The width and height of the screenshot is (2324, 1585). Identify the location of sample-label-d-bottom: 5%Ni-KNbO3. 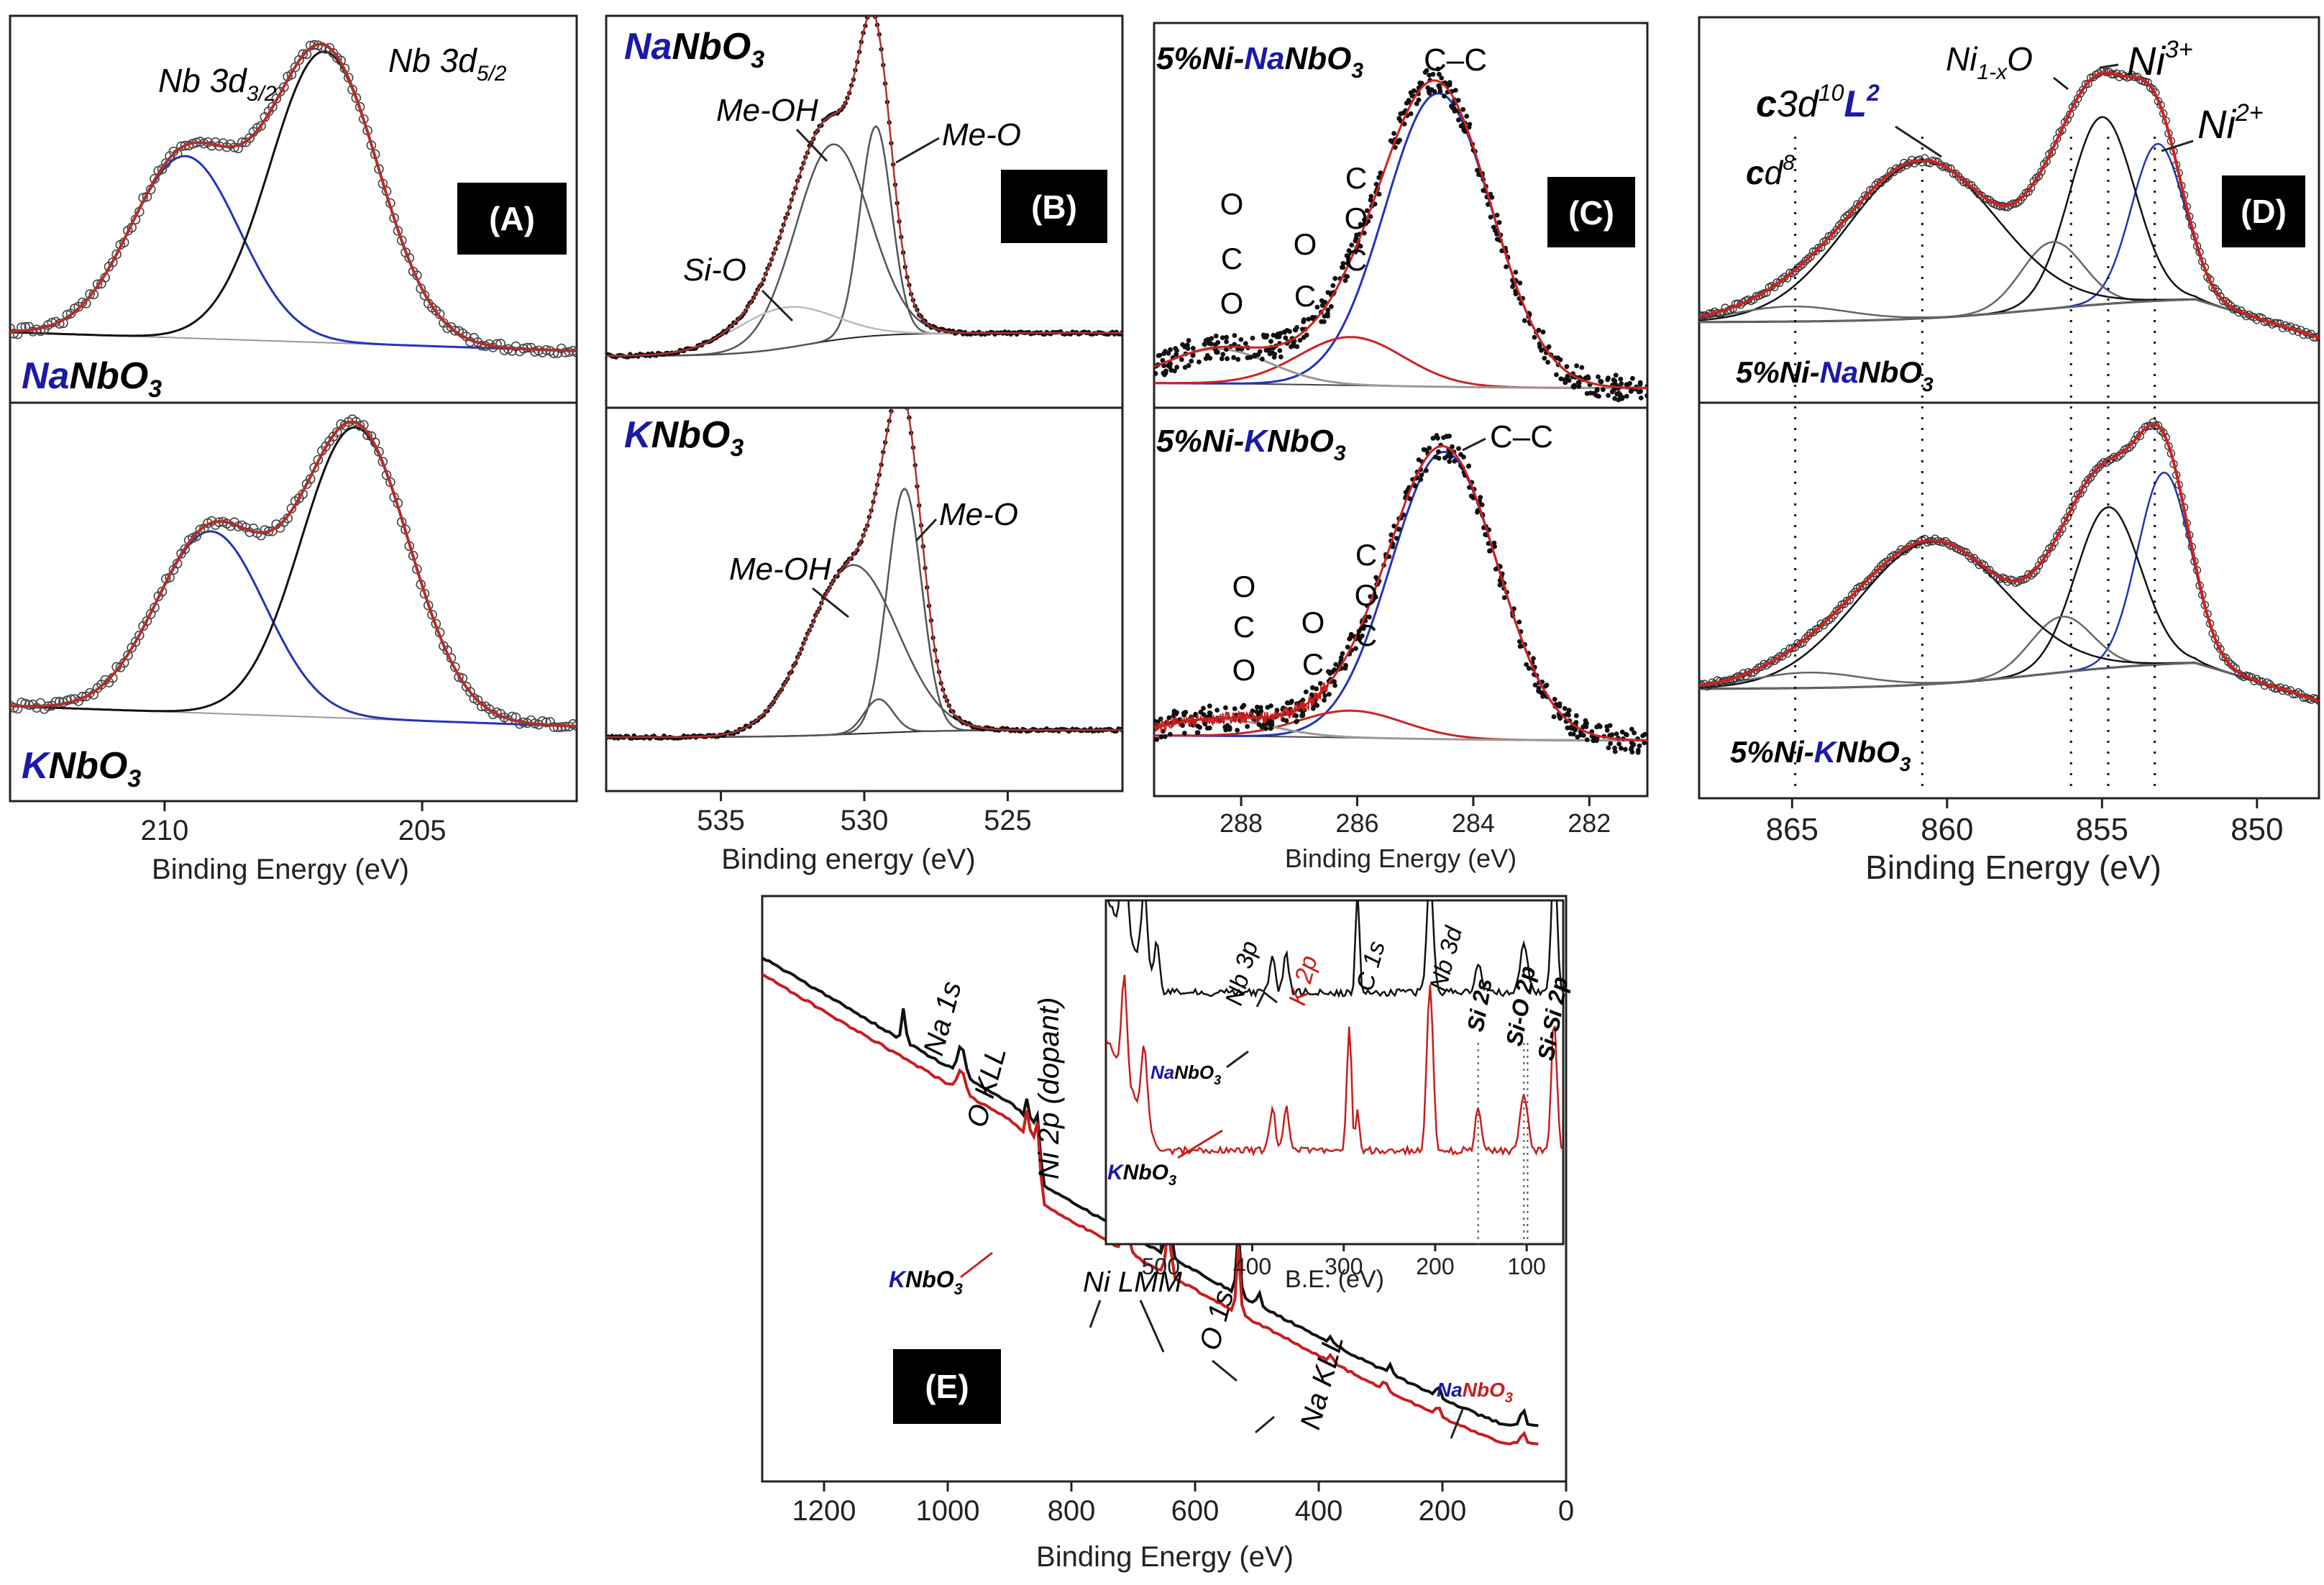
(1820, 755).